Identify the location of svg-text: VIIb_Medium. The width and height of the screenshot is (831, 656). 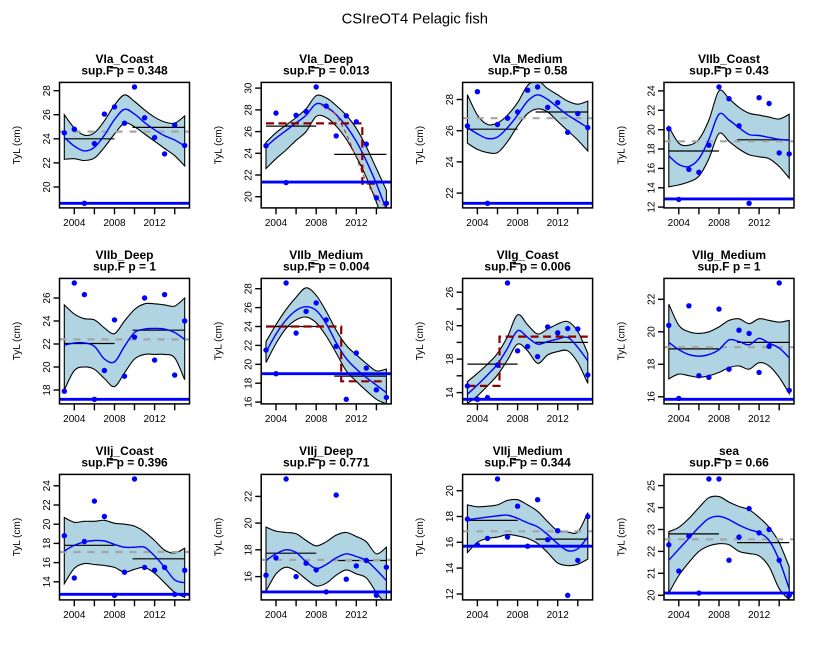
(326, 255).